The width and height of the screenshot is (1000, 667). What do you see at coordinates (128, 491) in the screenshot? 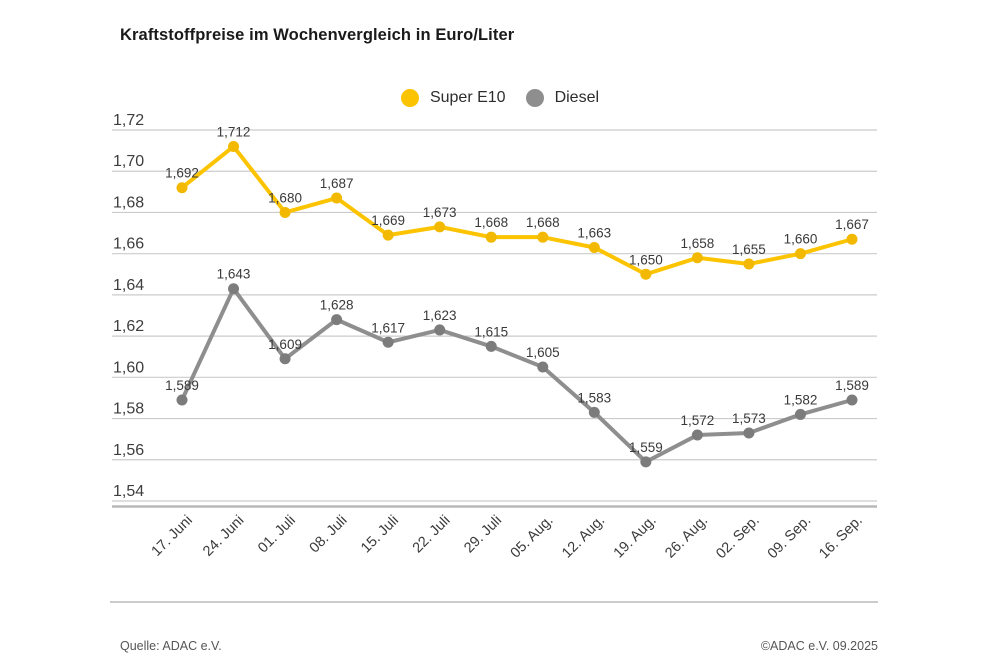
I see `y-axis-tick-label: 1,54` at bounding box center [128, 491].